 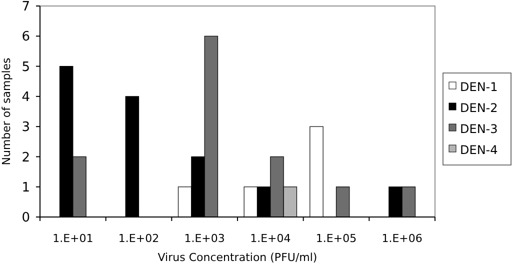 I want to click on y-tick-label: 5, so click(x=26, y=67).